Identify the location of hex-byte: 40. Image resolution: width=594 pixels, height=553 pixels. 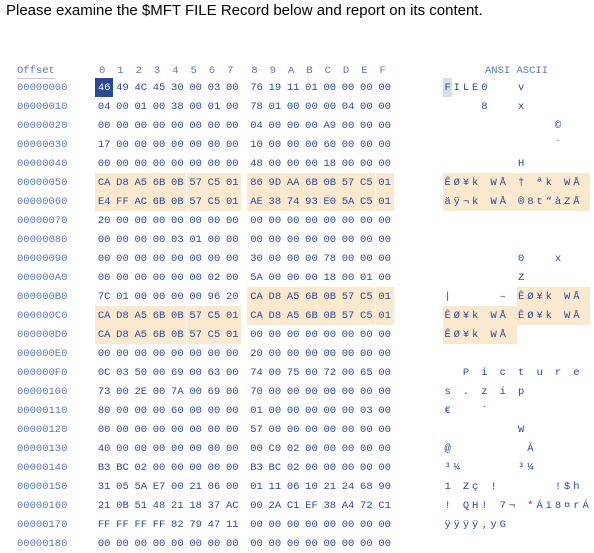
(104, 448).